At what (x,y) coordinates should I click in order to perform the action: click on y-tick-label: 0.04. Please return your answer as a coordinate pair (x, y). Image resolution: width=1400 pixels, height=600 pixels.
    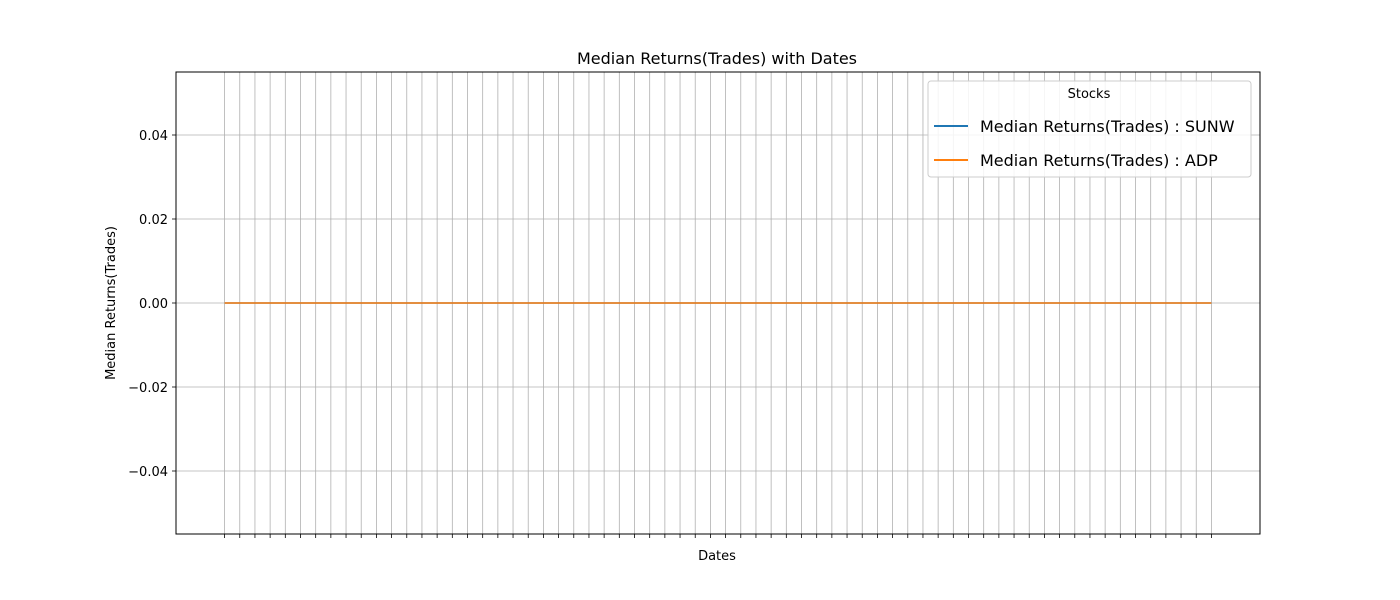
    Looking at the image, I should click on (153, 136).